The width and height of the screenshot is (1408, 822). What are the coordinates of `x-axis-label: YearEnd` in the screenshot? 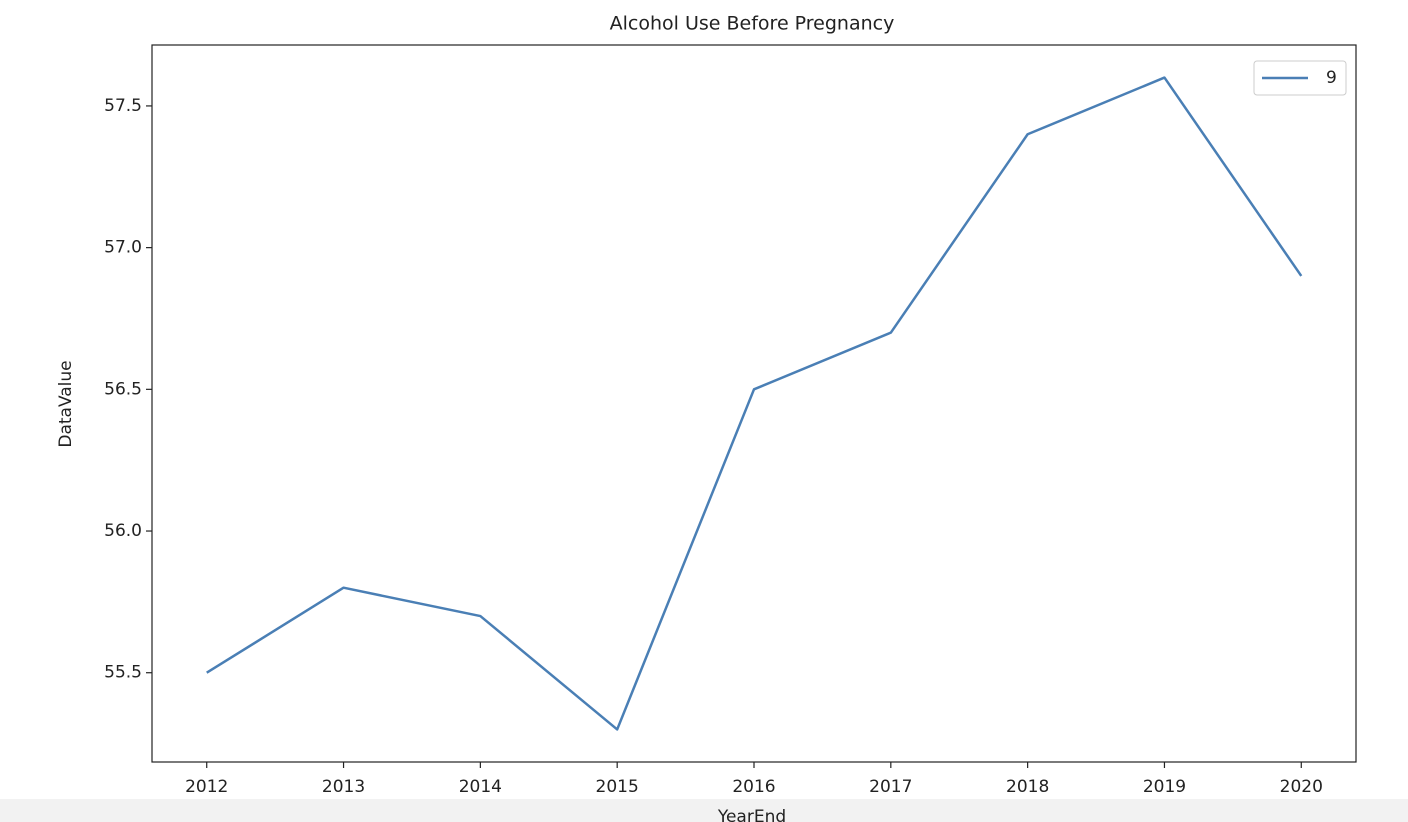 It's located at (751, 814).